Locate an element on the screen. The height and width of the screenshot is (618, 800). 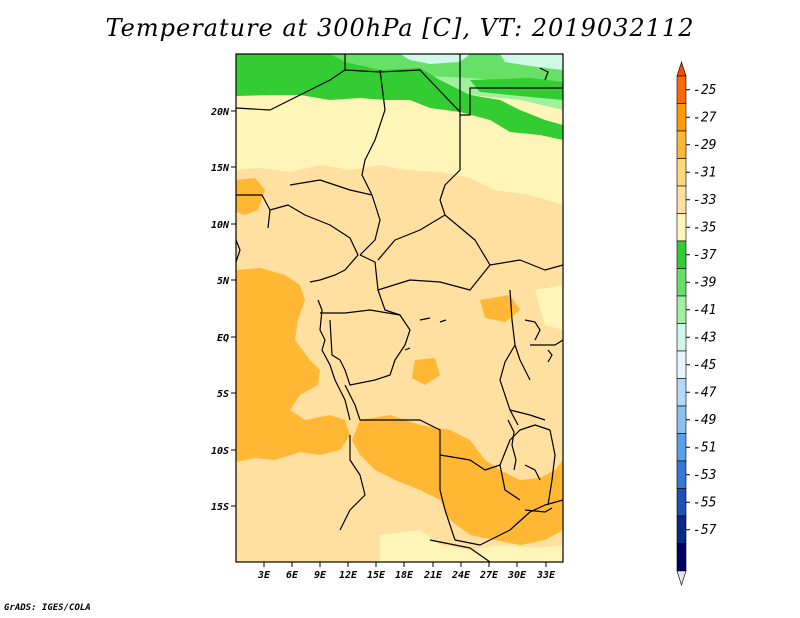
colorbar-label: -29 is located at coordinates (704, 145).